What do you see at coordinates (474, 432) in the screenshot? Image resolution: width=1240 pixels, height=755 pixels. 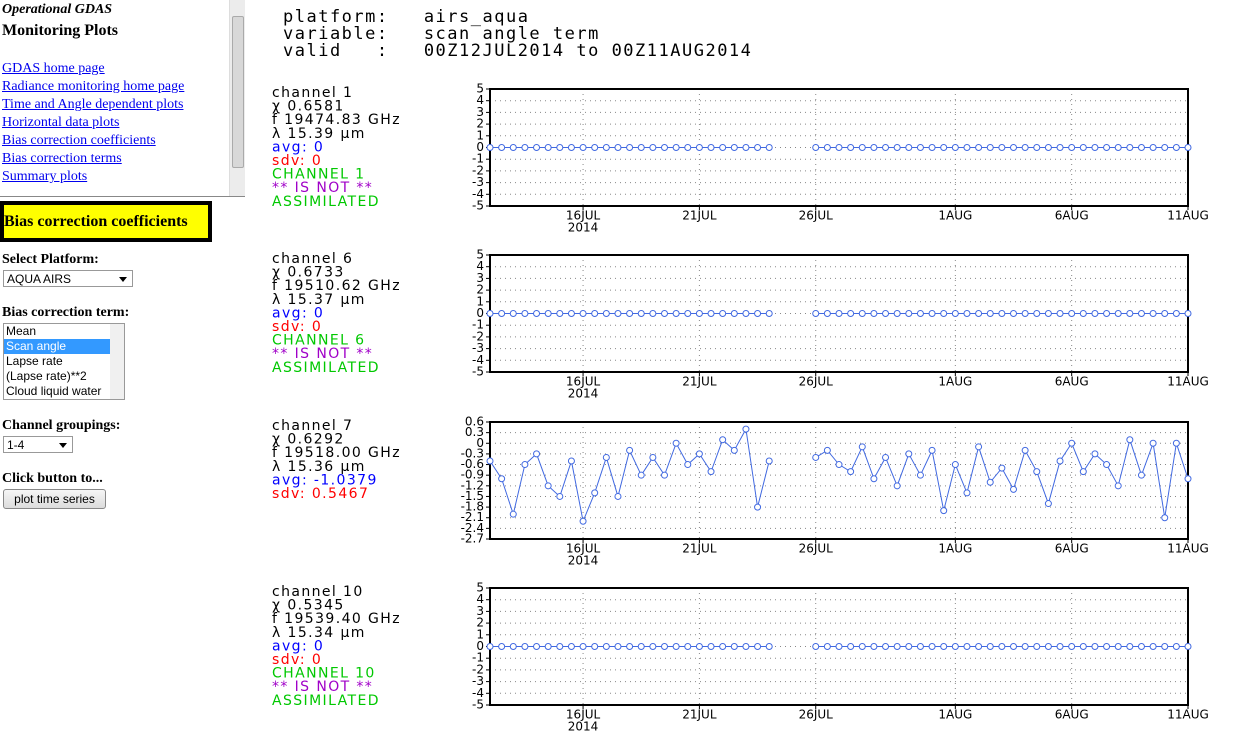 I see `y-tick-label: 0.3` at bounding box center [474, 432].